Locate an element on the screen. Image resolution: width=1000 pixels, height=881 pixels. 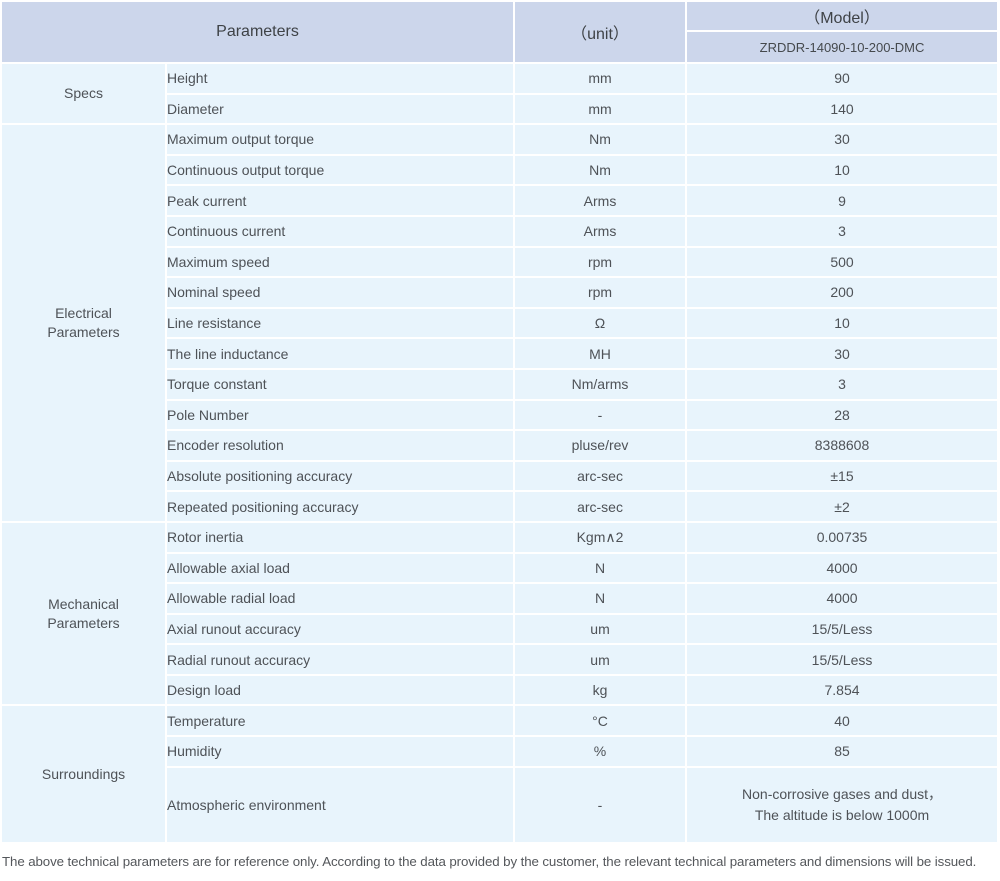
table-row: Continuous current Arms 3 is located at coordinates (500, 231).